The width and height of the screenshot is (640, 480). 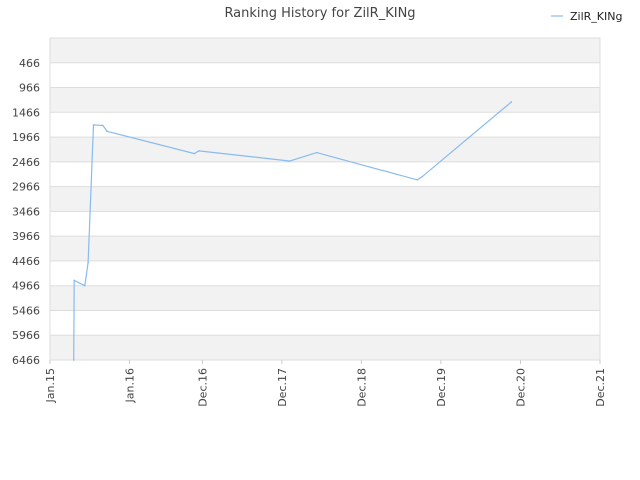 What do you see at coordinates (596, 16) in the screenshot?
I see `legend-label: ZilR_KINg` at bounding box center [596, 16].